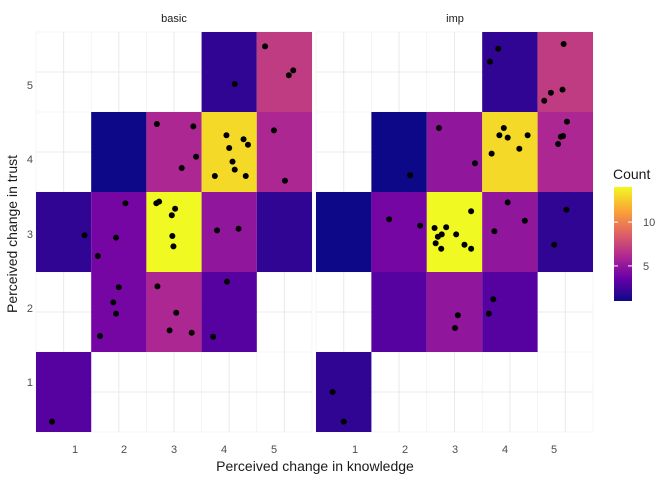 This screenshot has height=480, width=672. Describe the element at coordinates (30, 160) in the screenshot. I see `y-tick-label: 4` at that location.